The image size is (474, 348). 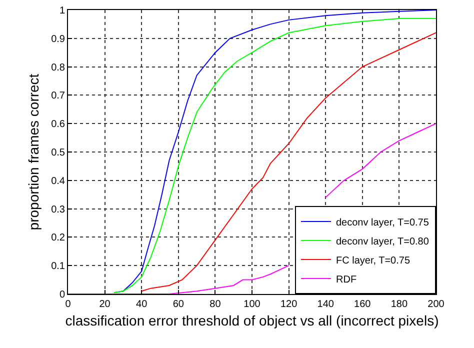 What do you see at coordinates (346, 280) in the screenshot?
I see `legend-label: RDF` at bounding box center [346, 280].